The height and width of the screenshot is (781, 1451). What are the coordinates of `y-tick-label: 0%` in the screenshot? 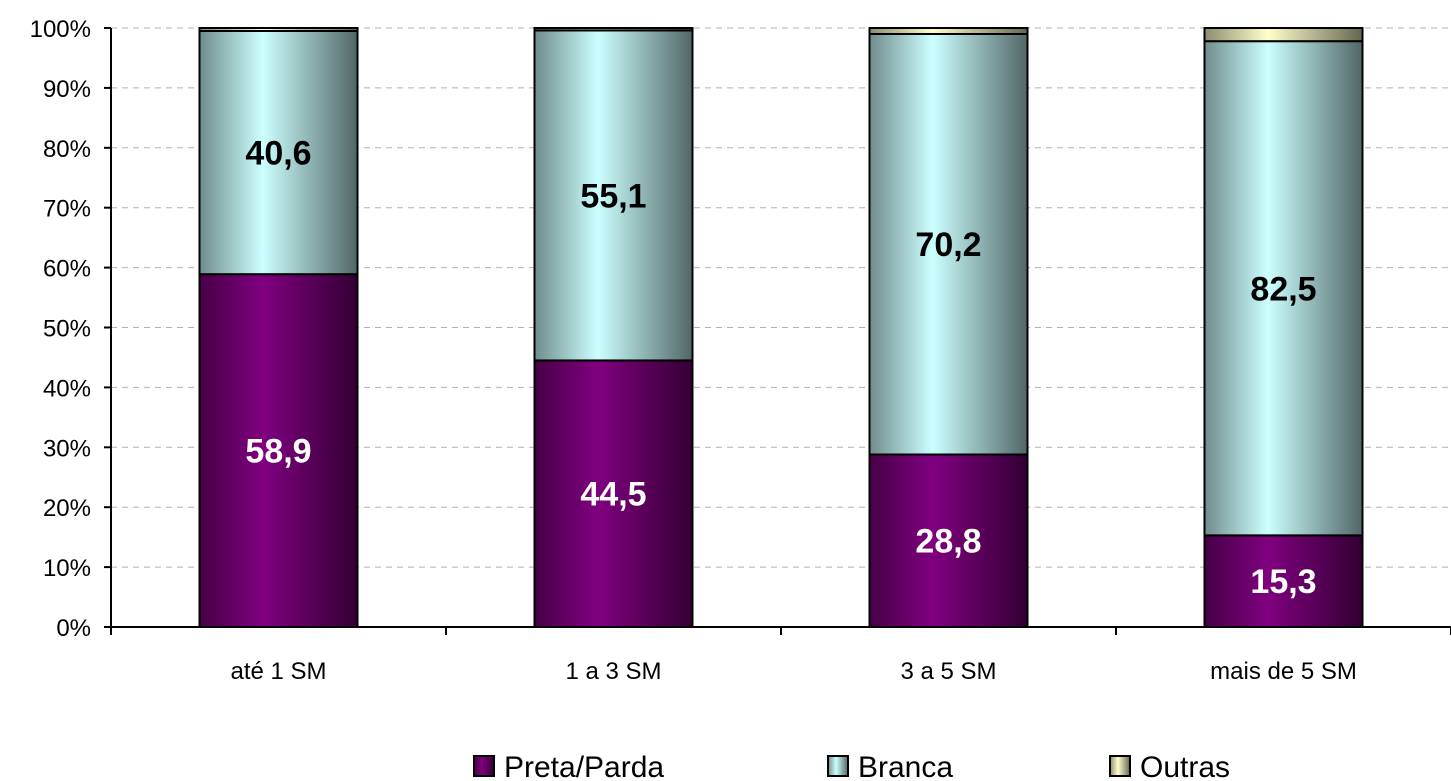 It's located at (73, 628).